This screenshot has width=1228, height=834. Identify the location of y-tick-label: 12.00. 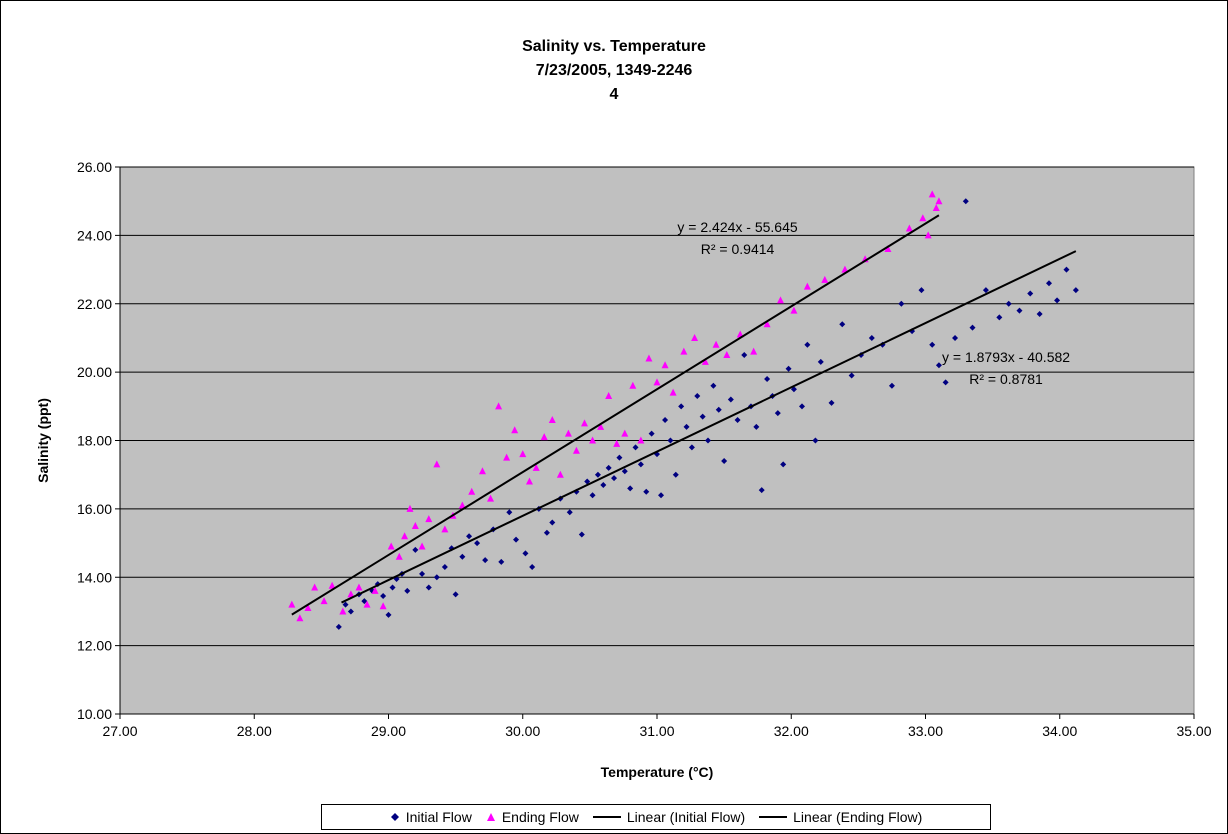
(94, 646).